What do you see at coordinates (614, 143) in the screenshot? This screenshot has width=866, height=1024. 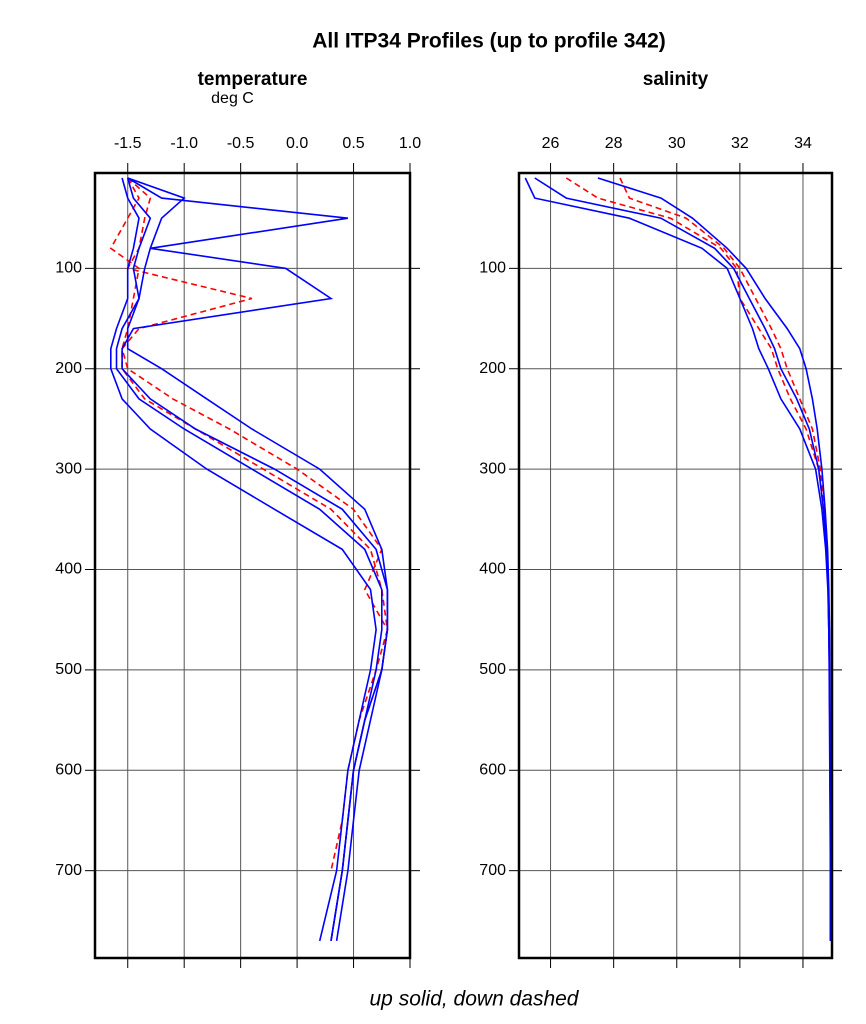 I see `x-tick-label: 28` at bounding box center [614, 143].